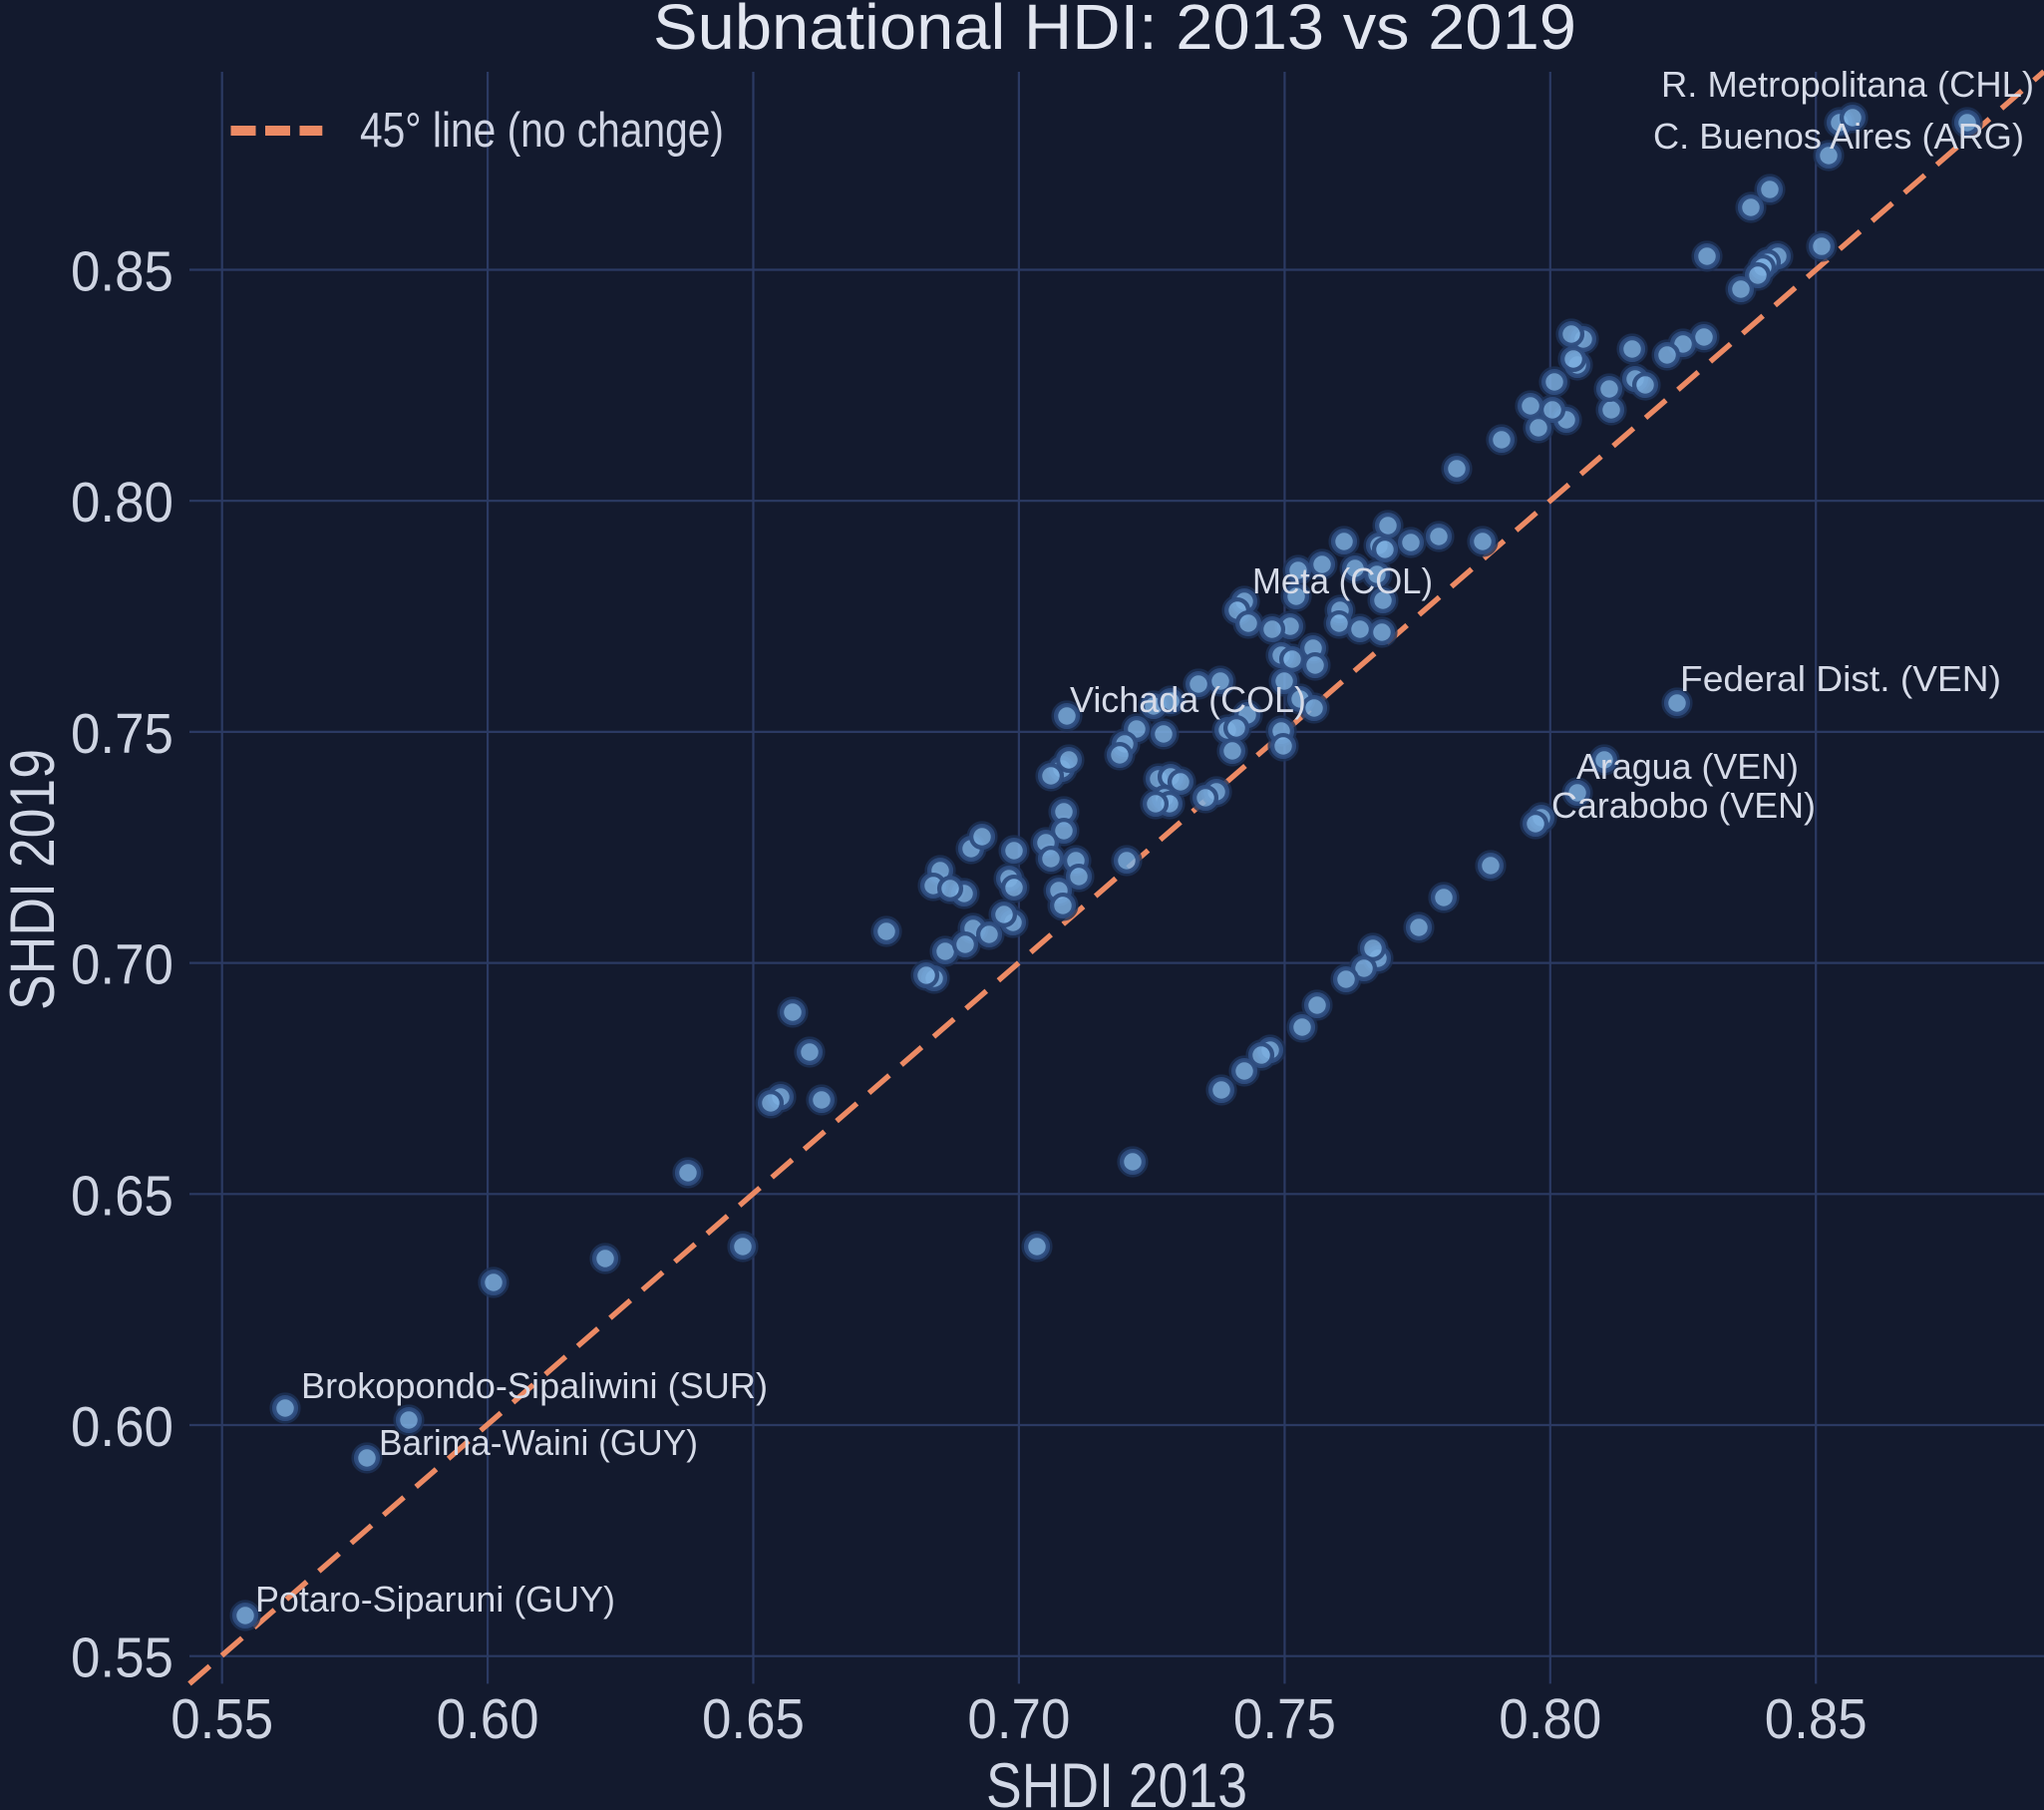  I want to click on svg-text: 45° line (no change), so click(542, 131).